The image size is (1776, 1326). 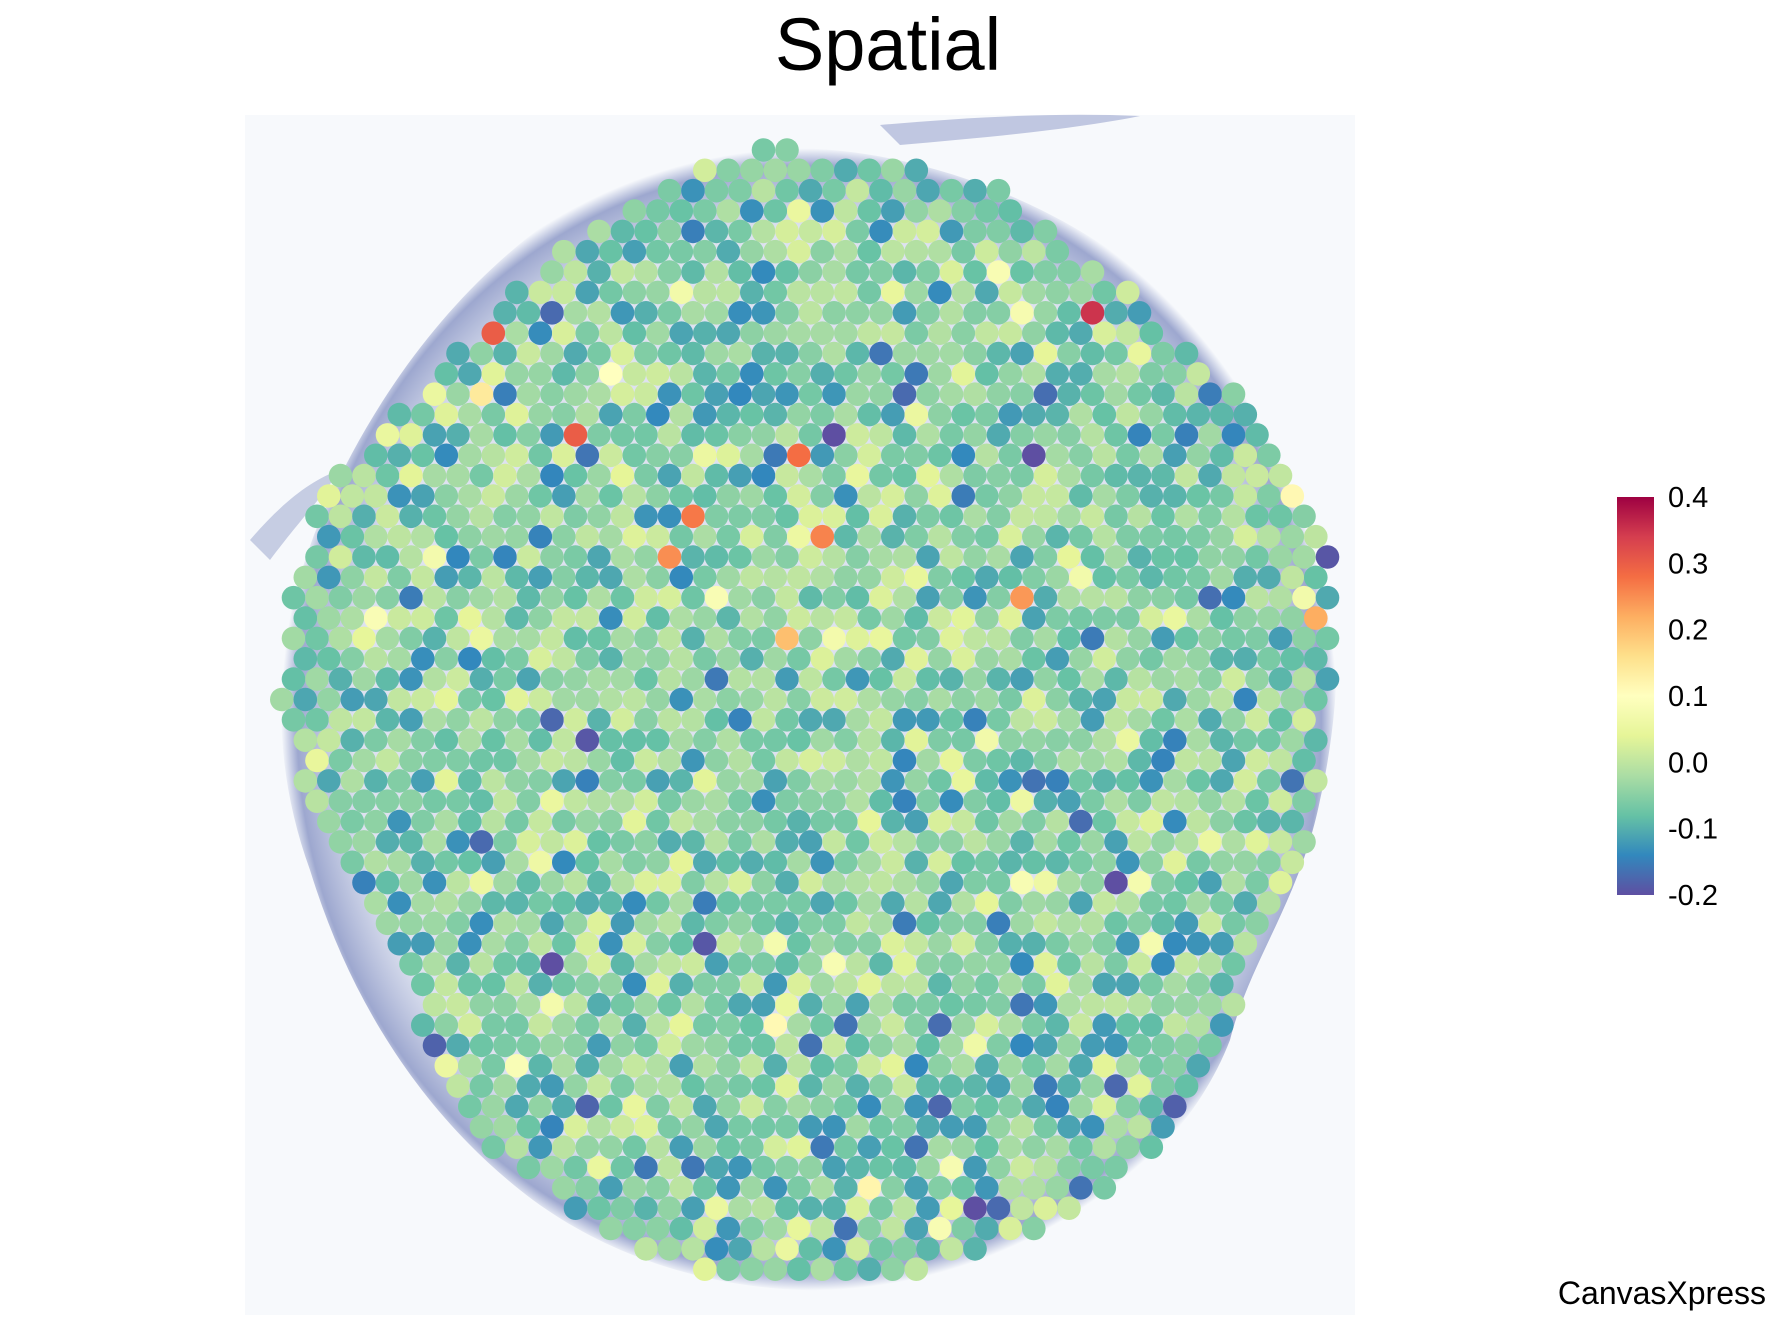 What do you see at coordinates (1635, 696) in the screenshot?
I see `colorbar-gradient` at bounding box center [1635, 696].